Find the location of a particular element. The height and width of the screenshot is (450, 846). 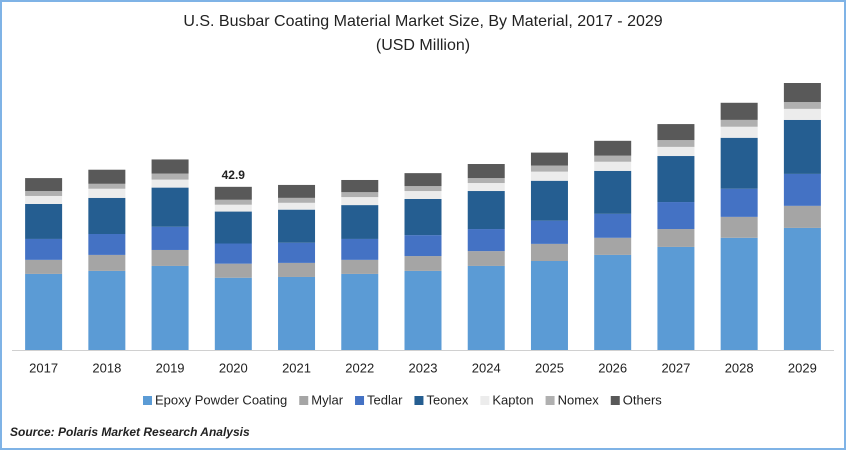

x-tick-label: 2017 is located at coordinates (43, 367).